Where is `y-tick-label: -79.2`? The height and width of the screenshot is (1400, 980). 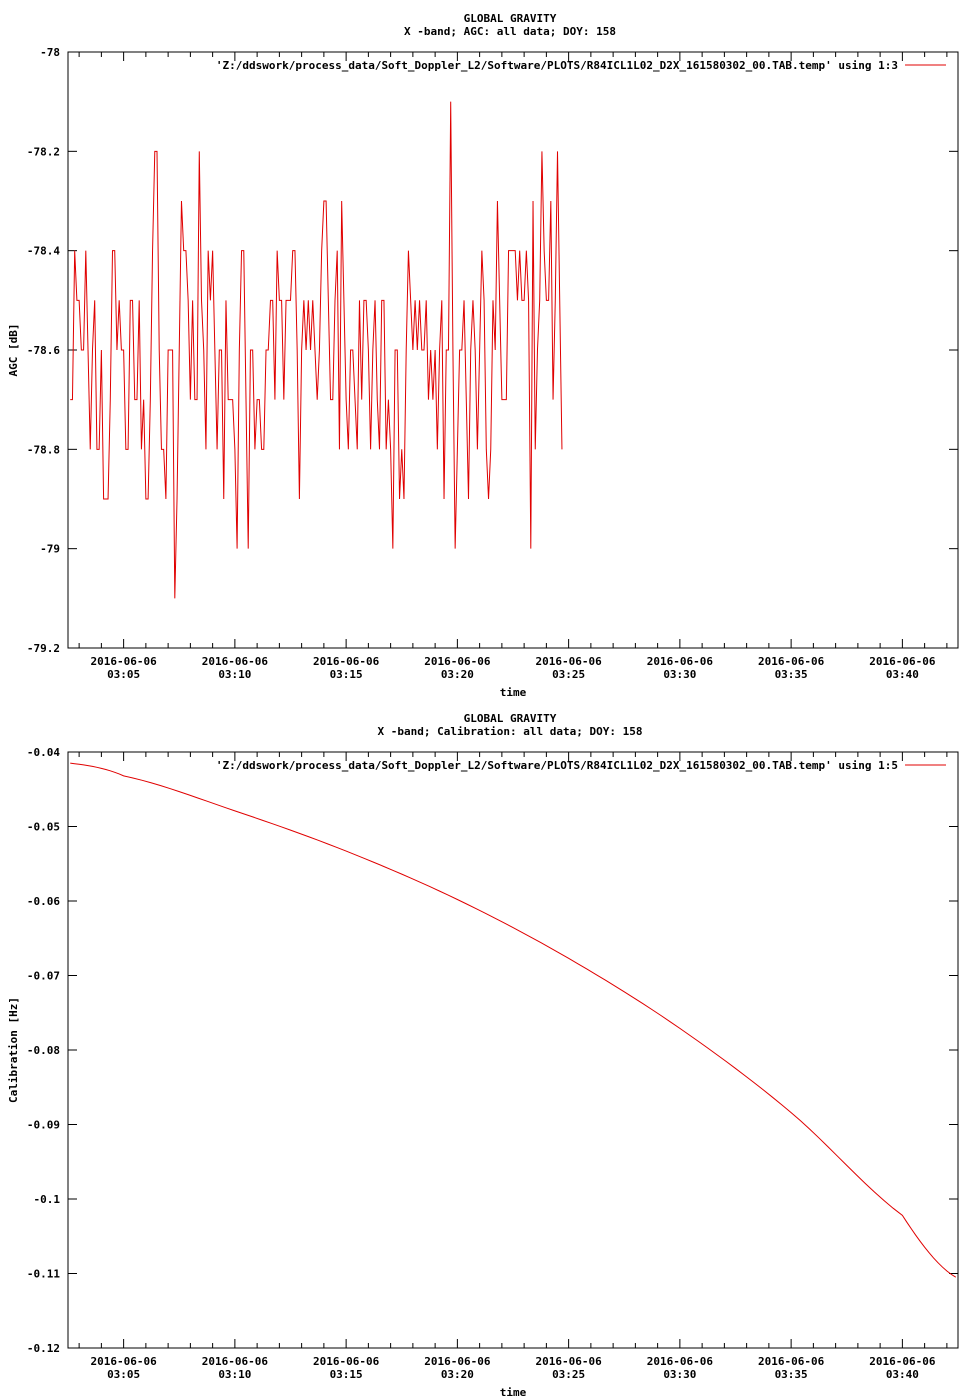 y-tick-label: -79.2 is located at coordinates (43, 648).